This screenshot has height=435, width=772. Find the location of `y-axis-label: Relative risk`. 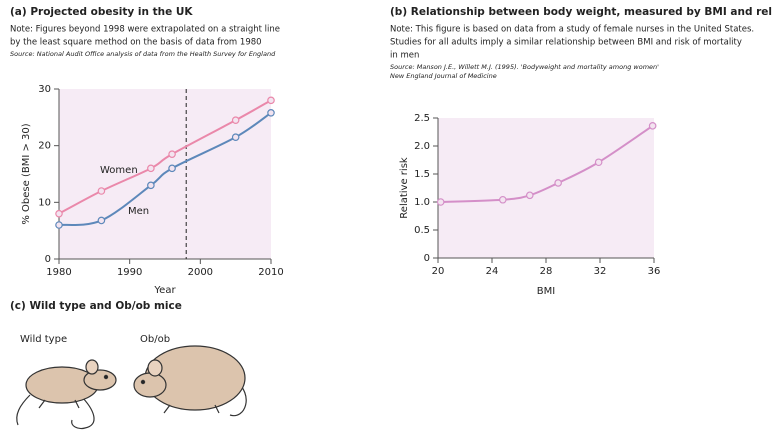

y-axis-label: Relative risk is located at coordinates (404, 188).